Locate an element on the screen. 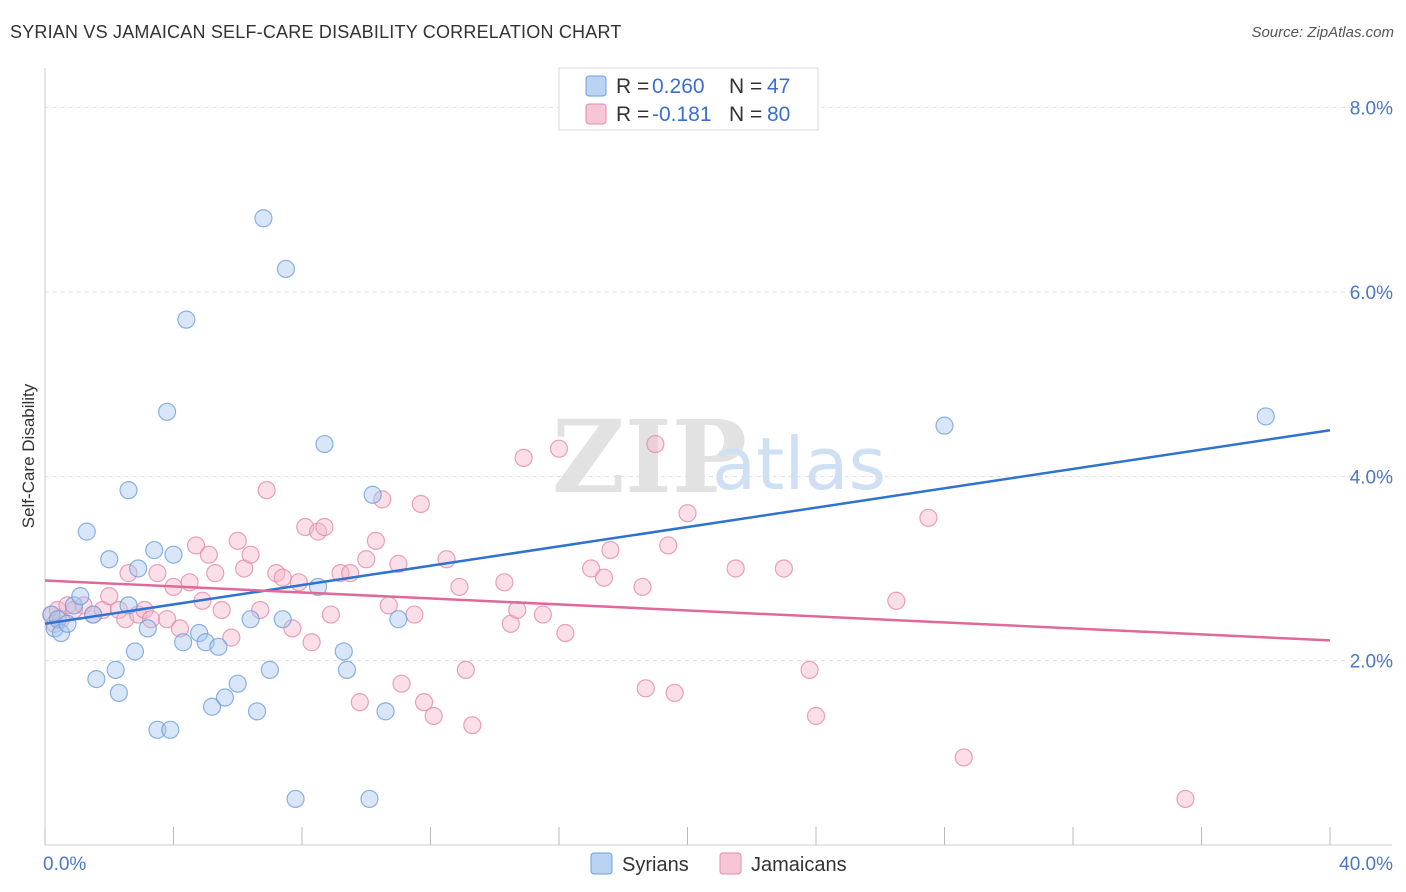 The width and height of the screenshot is (1406, 892). bottom-legend-syrians: Syrians is located at coordinates (655, 865).